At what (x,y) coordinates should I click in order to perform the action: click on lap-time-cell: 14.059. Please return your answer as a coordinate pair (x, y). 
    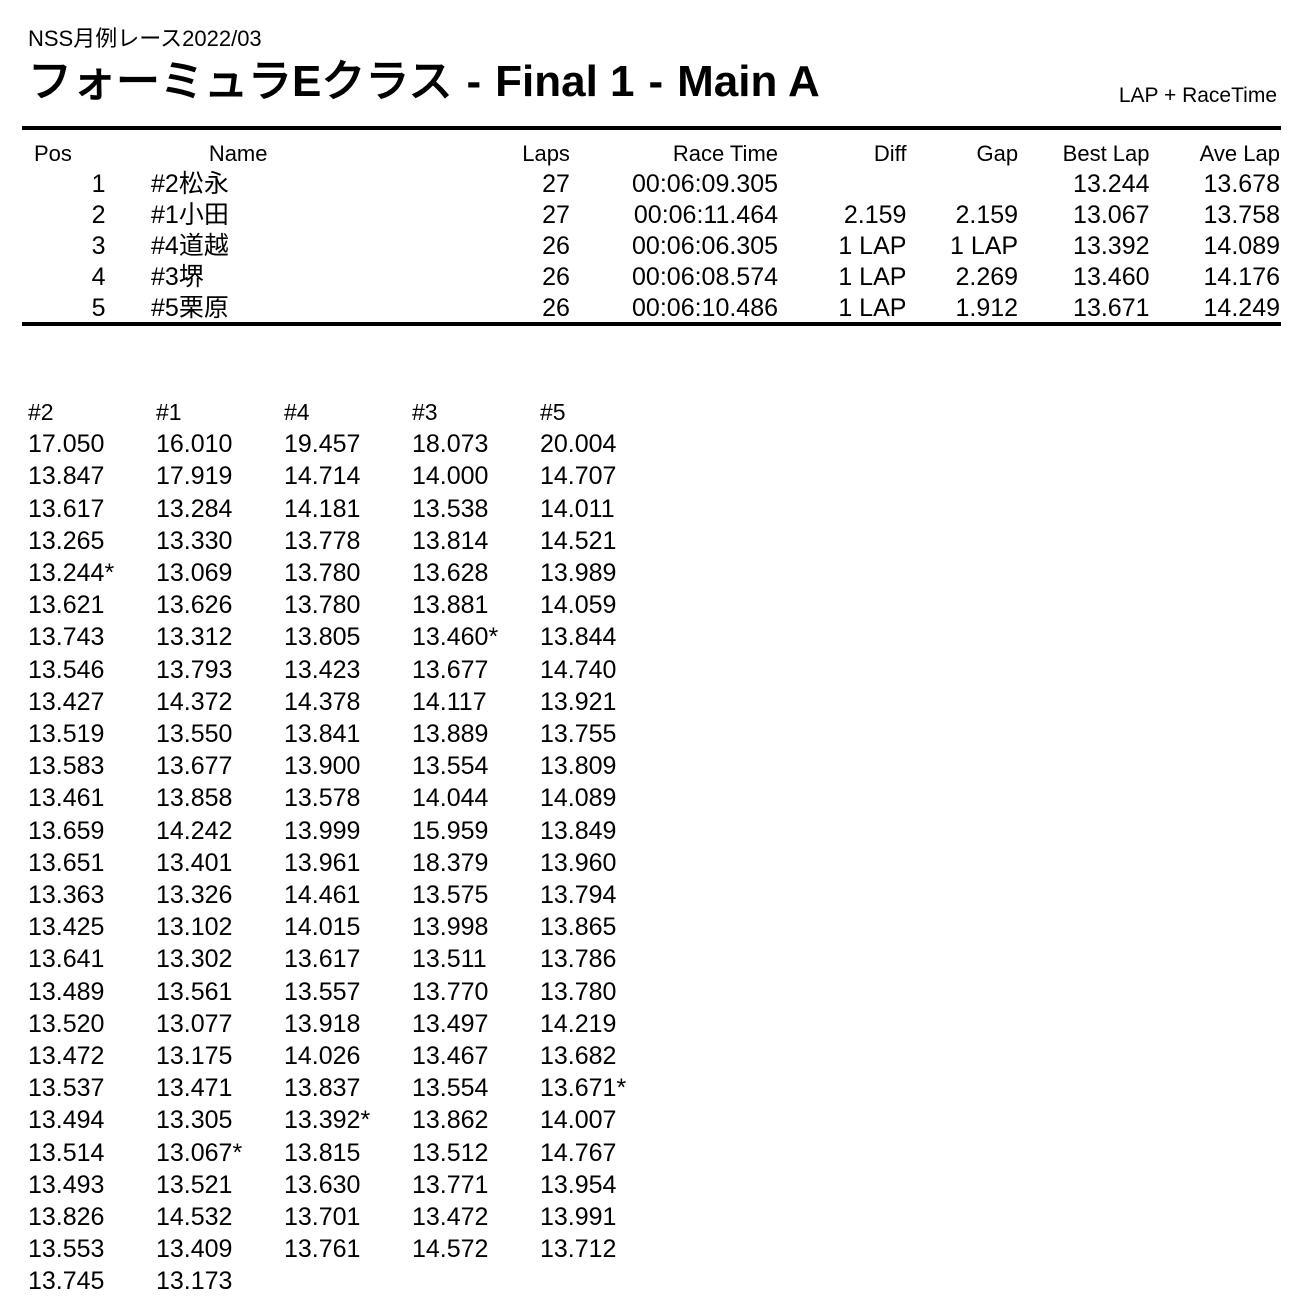
    Looking at the image, I should click on (578, 605).